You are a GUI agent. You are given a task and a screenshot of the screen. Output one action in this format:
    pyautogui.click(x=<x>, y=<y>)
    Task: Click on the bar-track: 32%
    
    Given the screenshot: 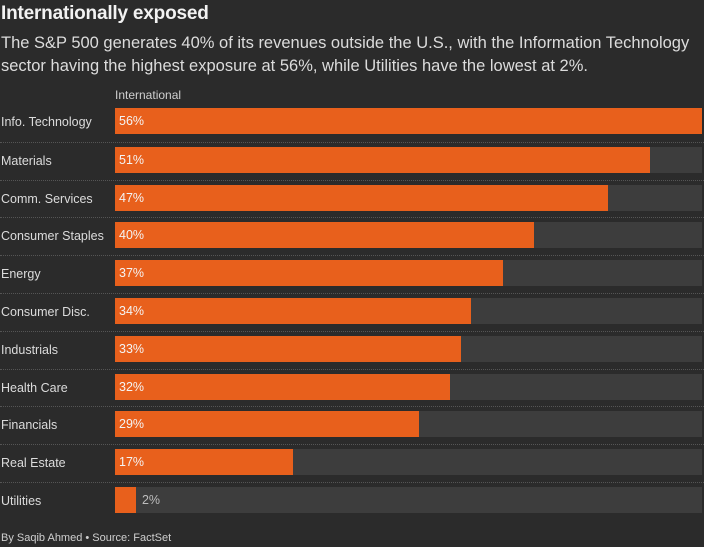 What is the action you would take?
    pyautogui.click(x=408, y=386)
    